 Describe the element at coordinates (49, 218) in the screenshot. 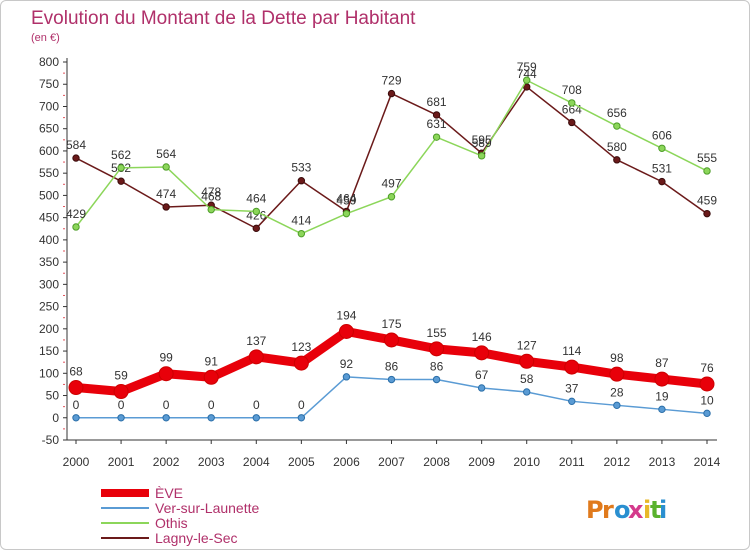

I see `y-tick-label: 450` at that location.